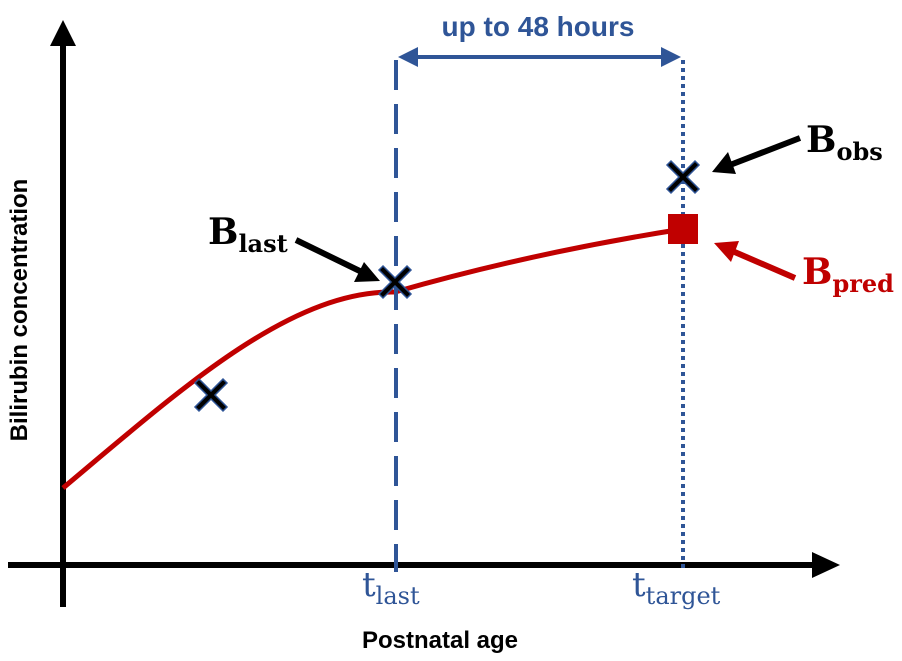 The width and height of the screenshot is (902, 661). Describe the element at coordinates (726, 251) in the screenshot. I see `b-pred-pointer-head` at that location.